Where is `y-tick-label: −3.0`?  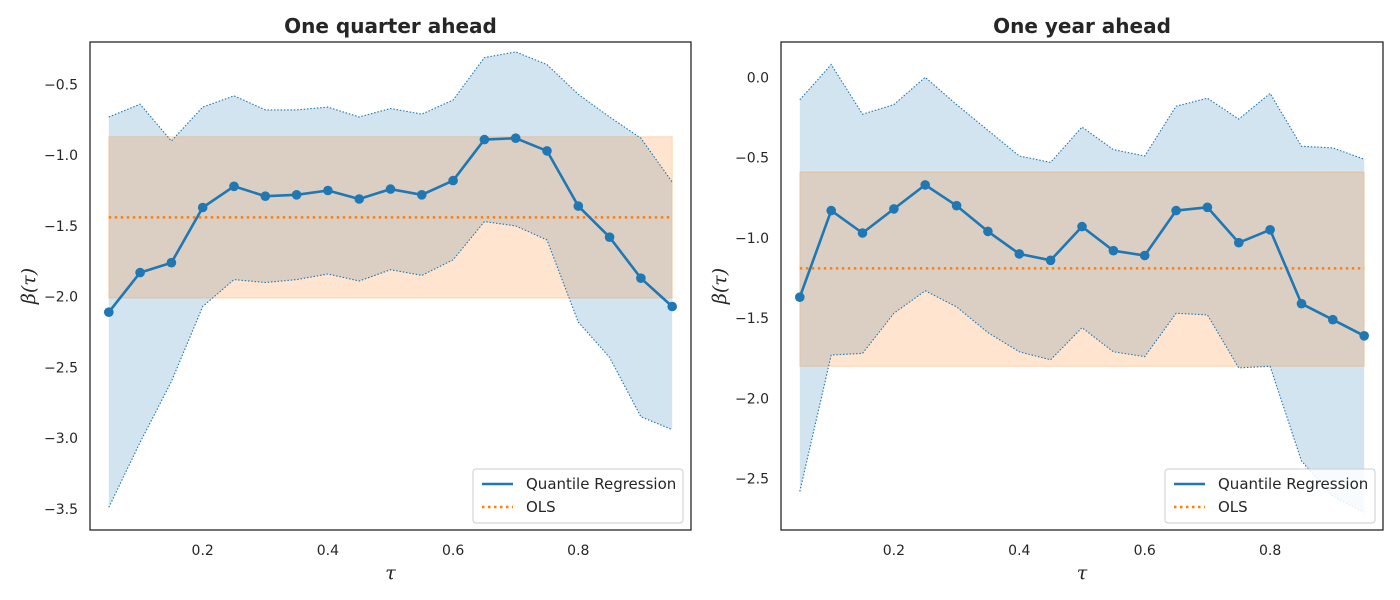 y-tick-label: −3.0 is located at coordinates (61, 439).